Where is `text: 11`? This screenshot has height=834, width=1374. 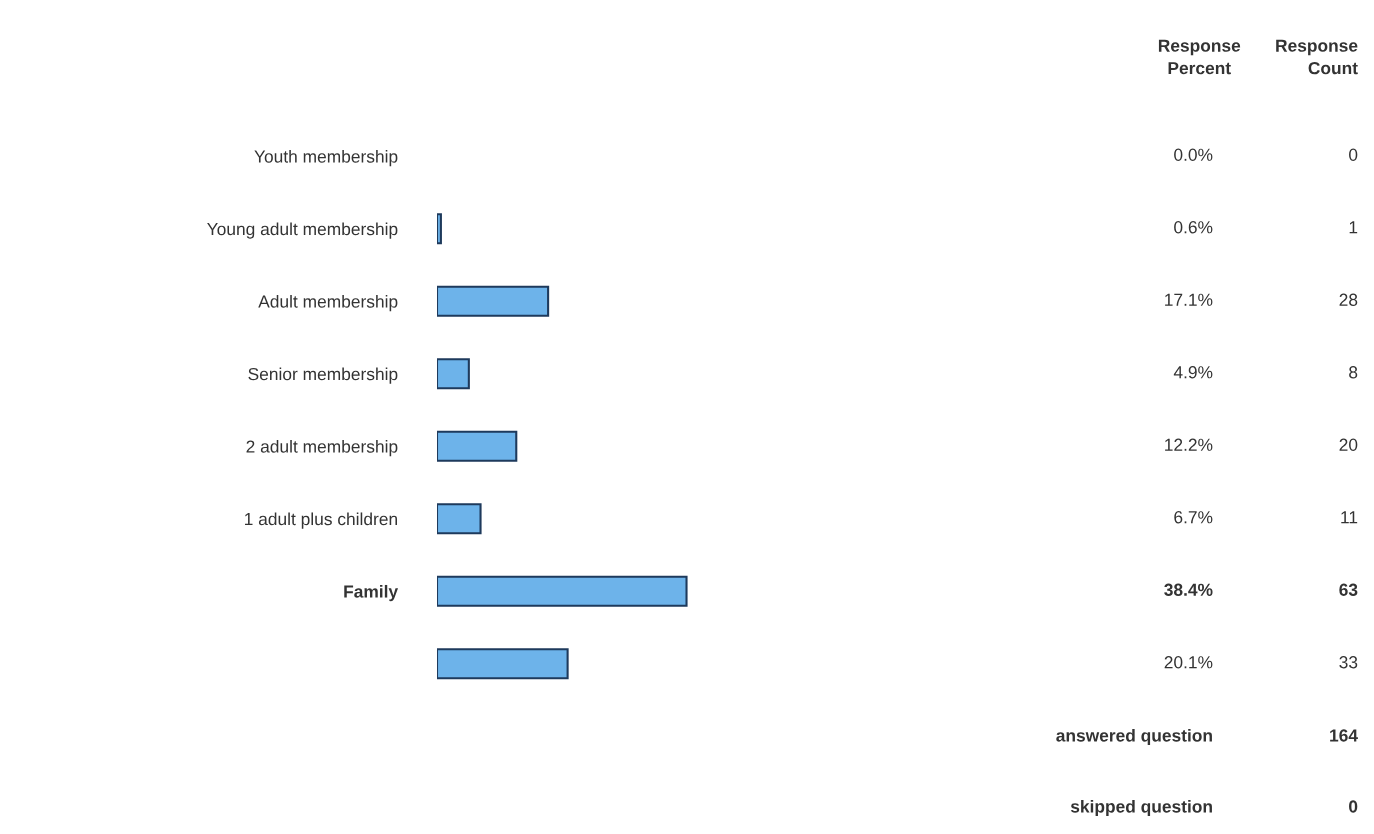 text: 11 is located at coordinates (1349, 517).